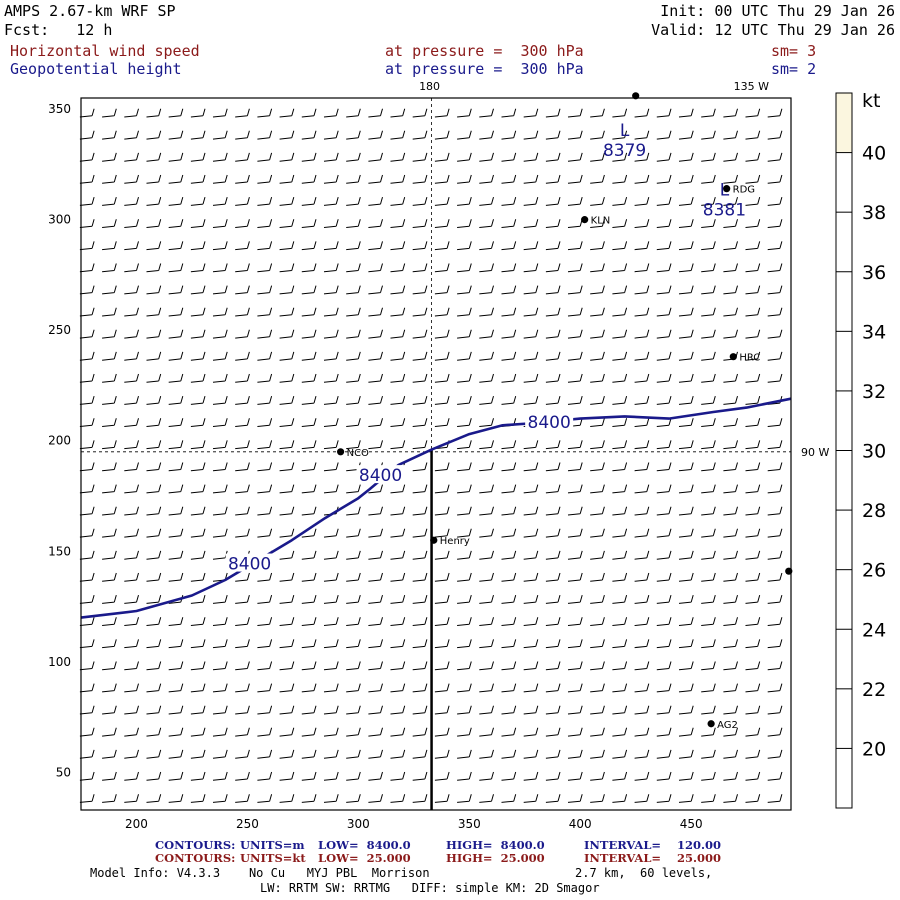 Image resolution: width=900 pixels, height=900 pixels. Describe the element at coordinates (751, 86) in the screenshot. I see `meridian-label: 135 W` at that location.